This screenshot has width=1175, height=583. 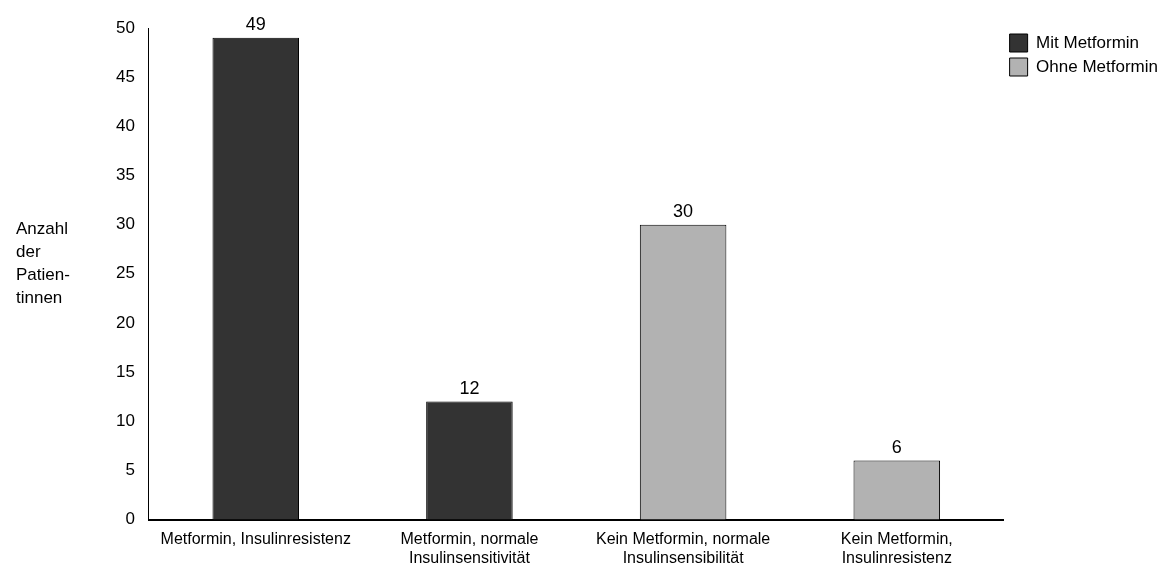 I want to click on y-tick-label: 30, so click(x=125, y=224).